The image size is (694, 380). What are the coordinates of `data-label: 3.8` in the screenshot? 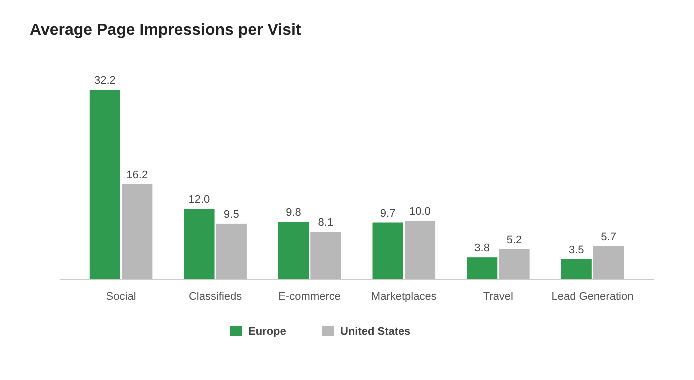 It's located at (482, 248).